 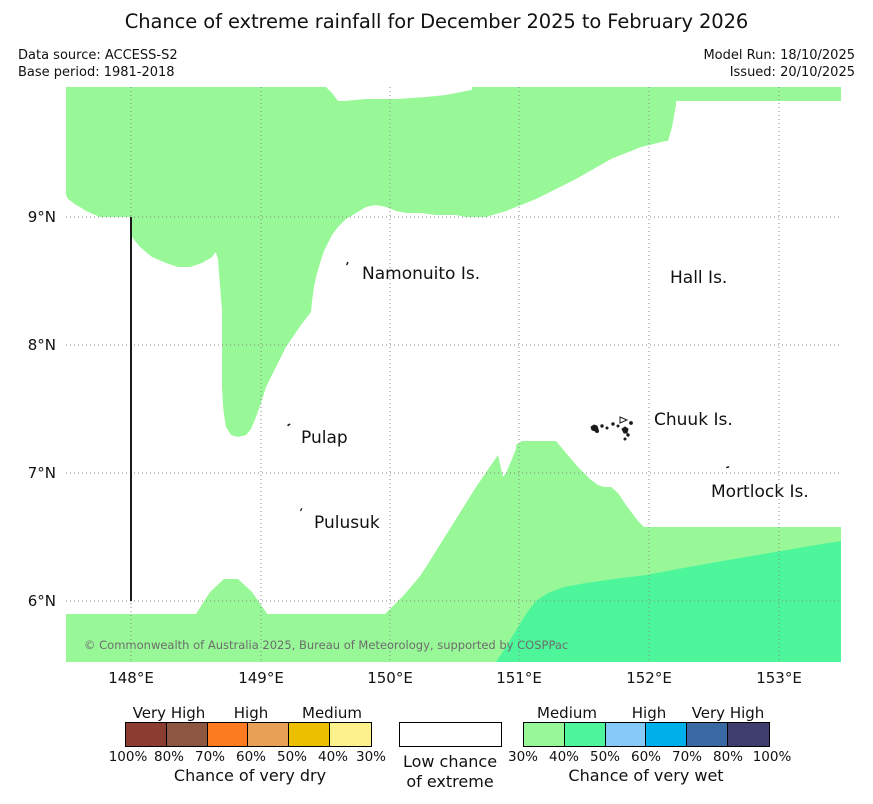 I want to click on legend-wet-caption: Chance of very wet, so click(x=646, y=775).